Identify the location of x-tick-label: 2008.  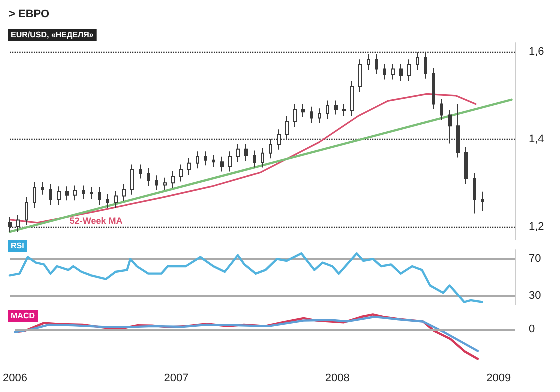
(337, 378).